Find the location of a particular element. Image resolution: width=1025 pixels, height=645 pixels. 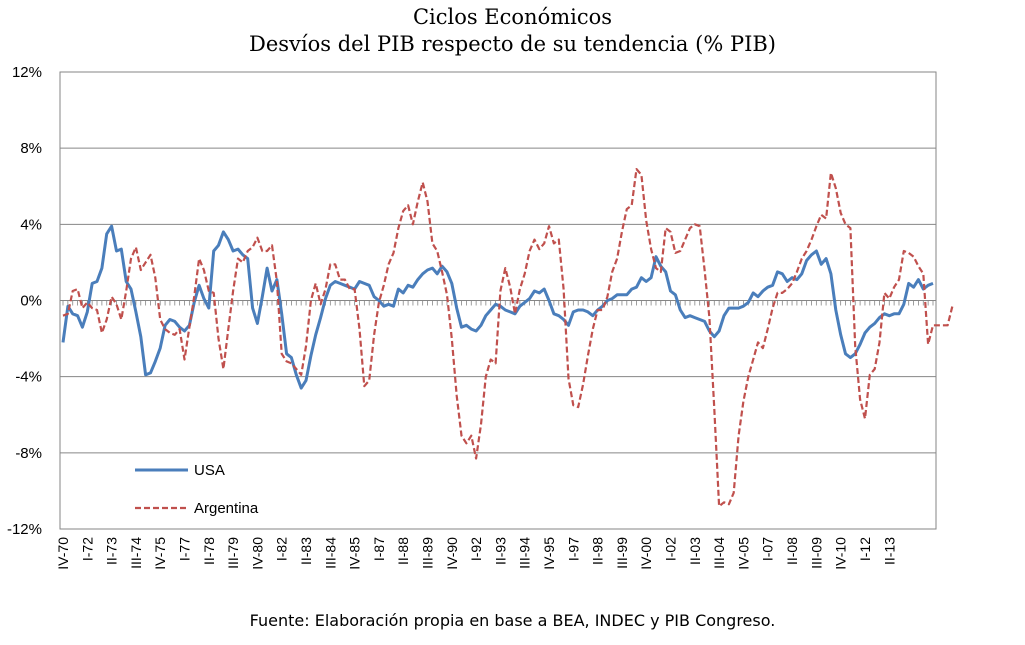

x-tick-label: IV-80 is located at coordinates (257, 553).